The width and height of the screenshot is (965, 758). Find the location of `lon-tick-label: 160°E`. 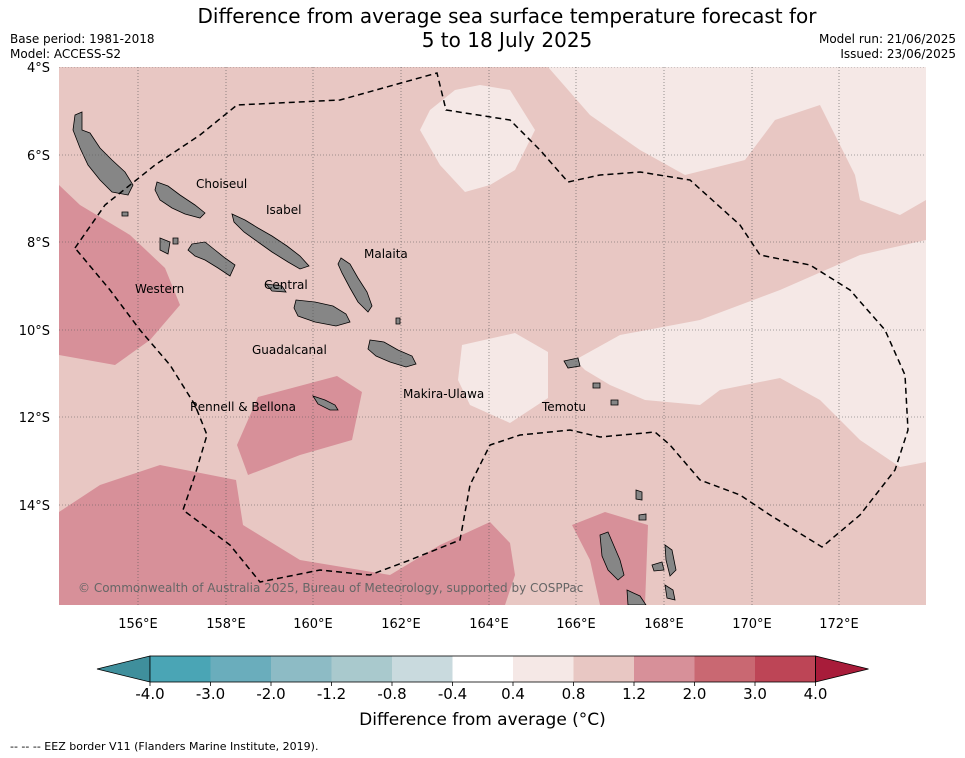

lon-tick-label: 160°E is located at coordinates (313, 624).